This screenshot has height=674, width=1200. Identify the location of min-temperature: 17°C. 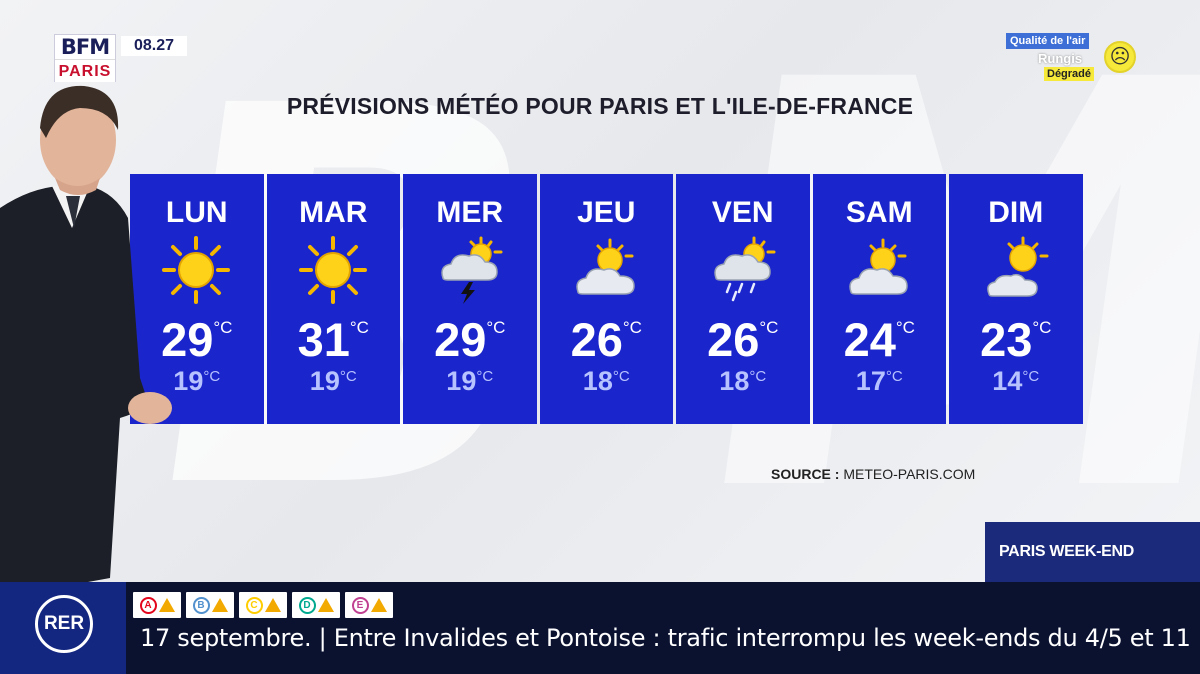
(879, 381).